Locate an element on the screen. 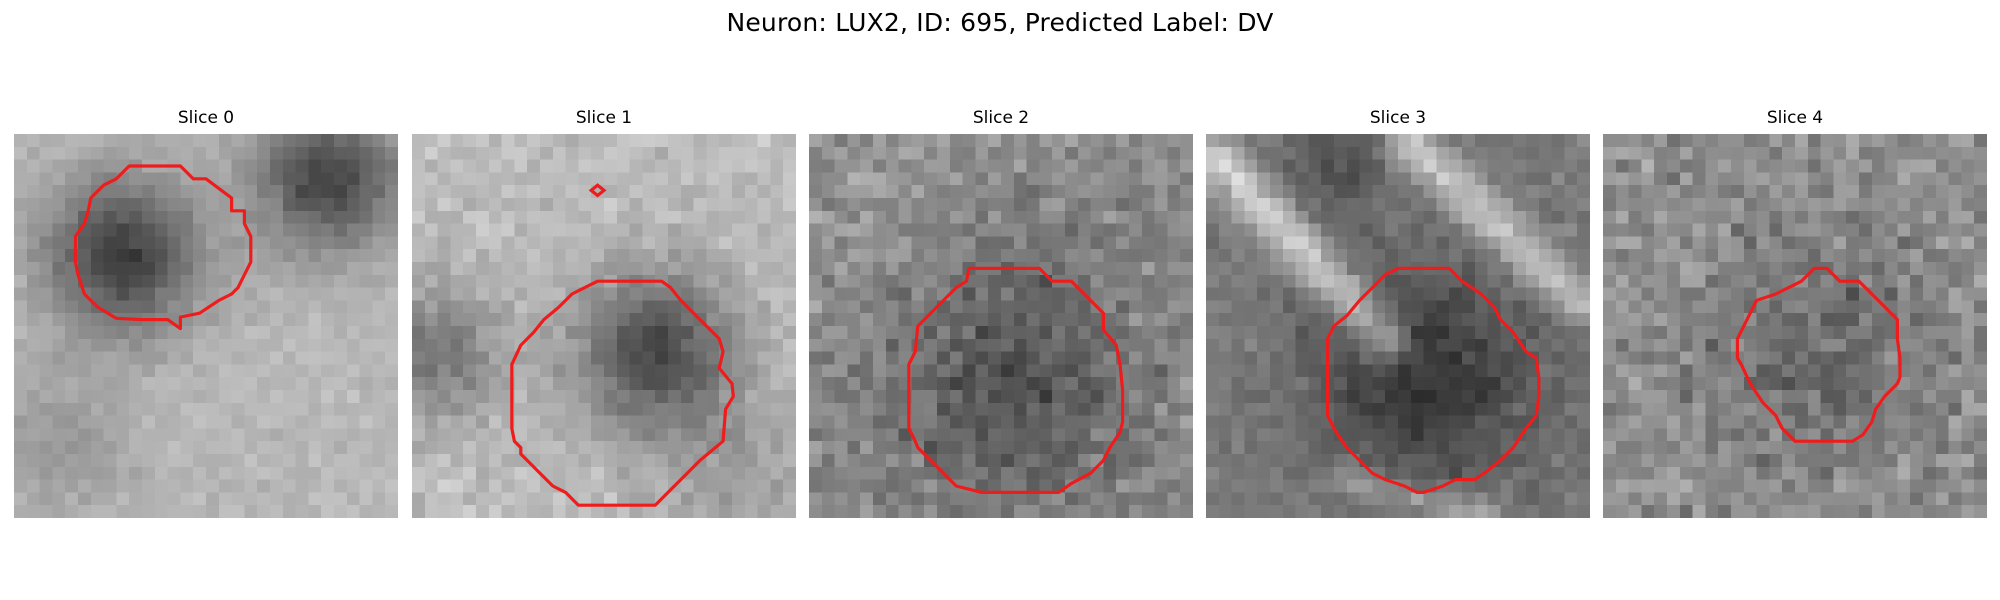  slice-title: Slice 1 is located at coordinates (604, 118).